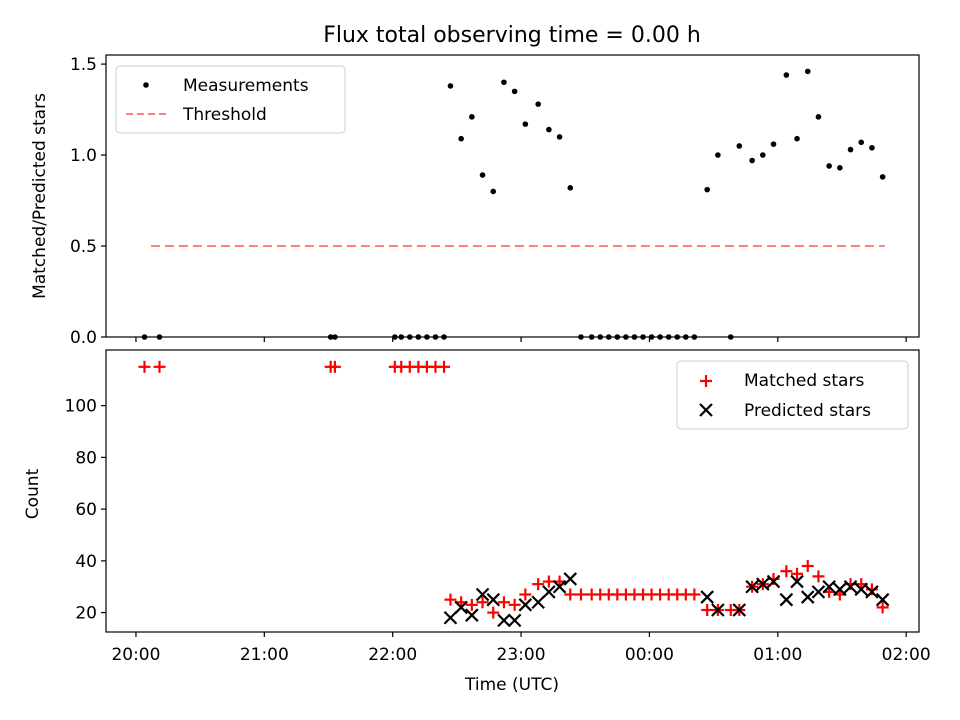 This screenshot has height=720, width=960. What do you see at coordinates (83, 156) in the screenshot?
I see `y-tick-label: 1.0` at bounding box center [83, 156].